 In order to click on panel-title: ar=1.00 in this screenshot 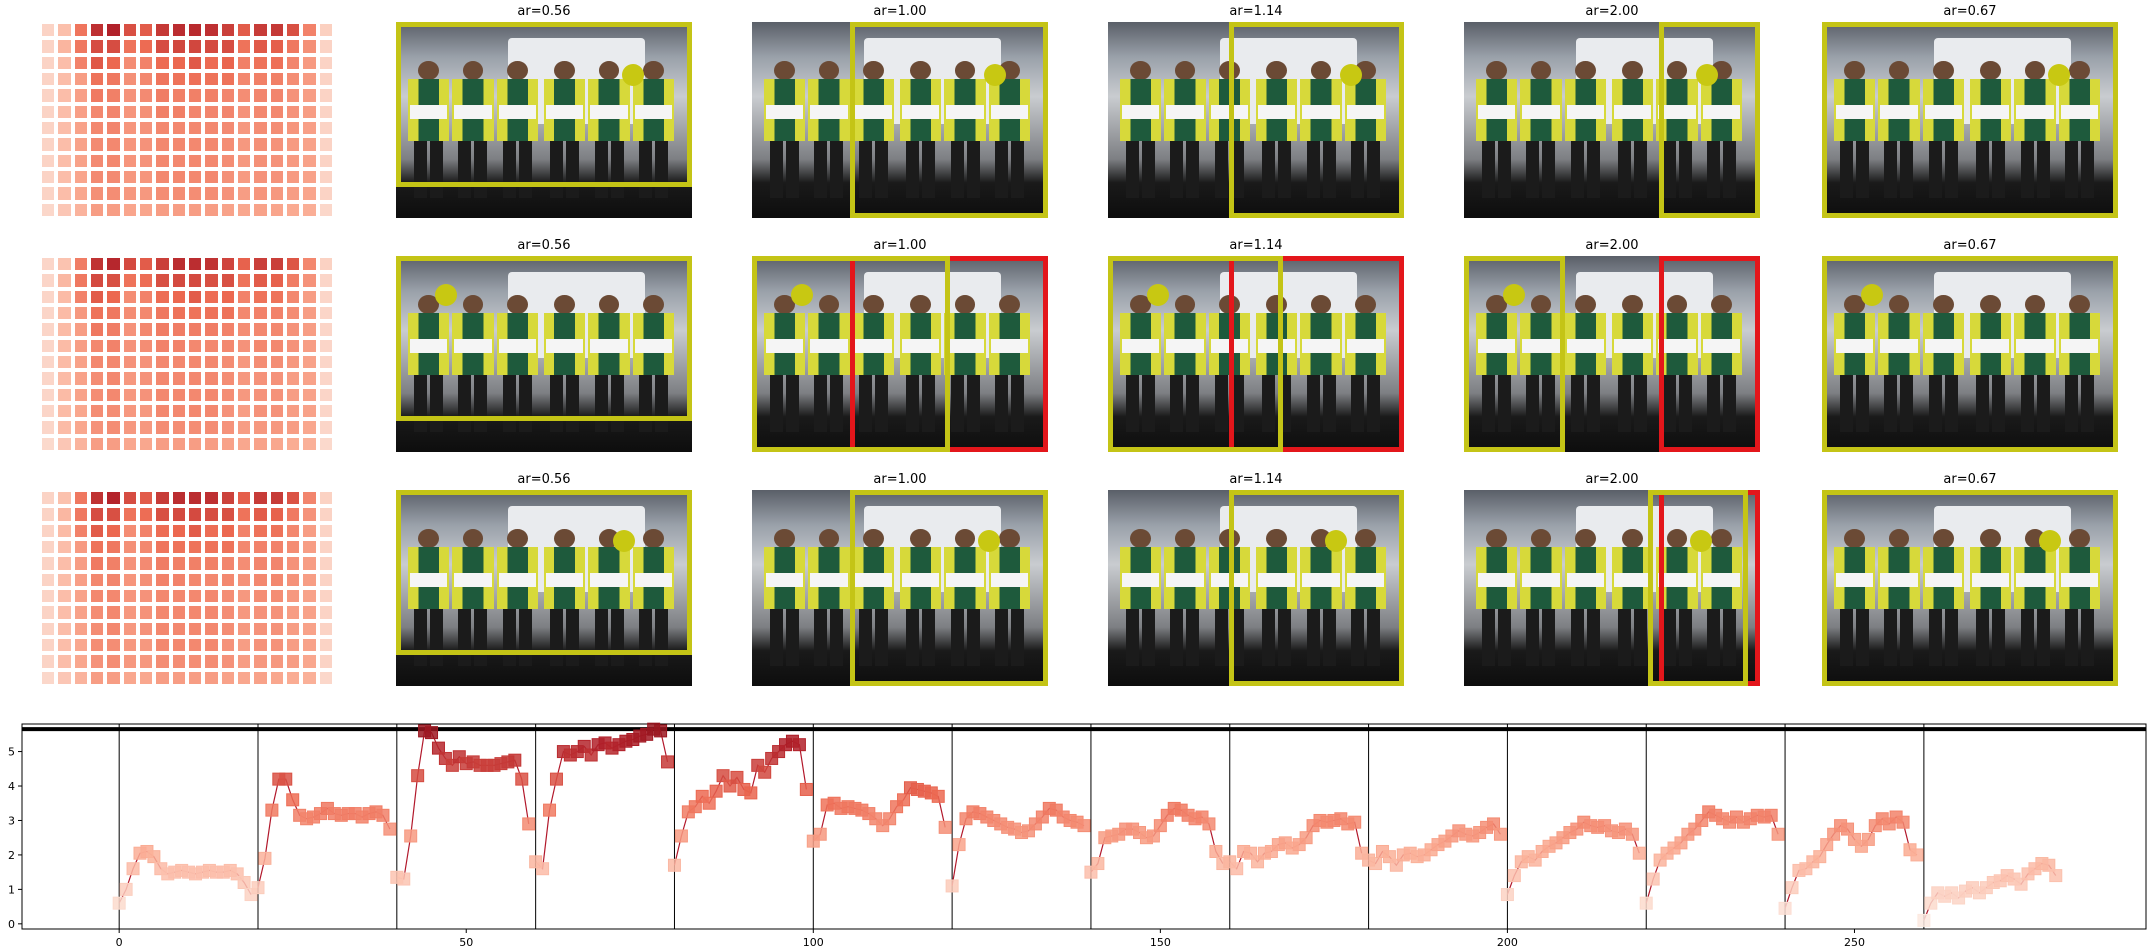, I will do `click(900, 479)`.